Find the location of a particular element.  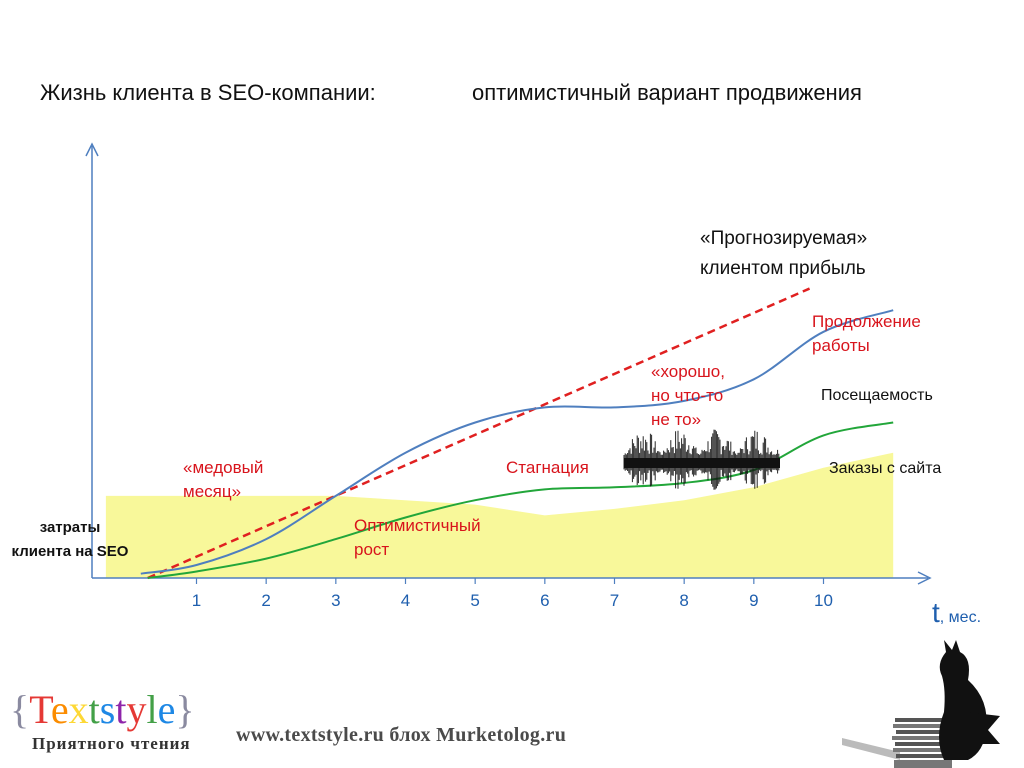

cost-area is located at coordinates (499, 515).